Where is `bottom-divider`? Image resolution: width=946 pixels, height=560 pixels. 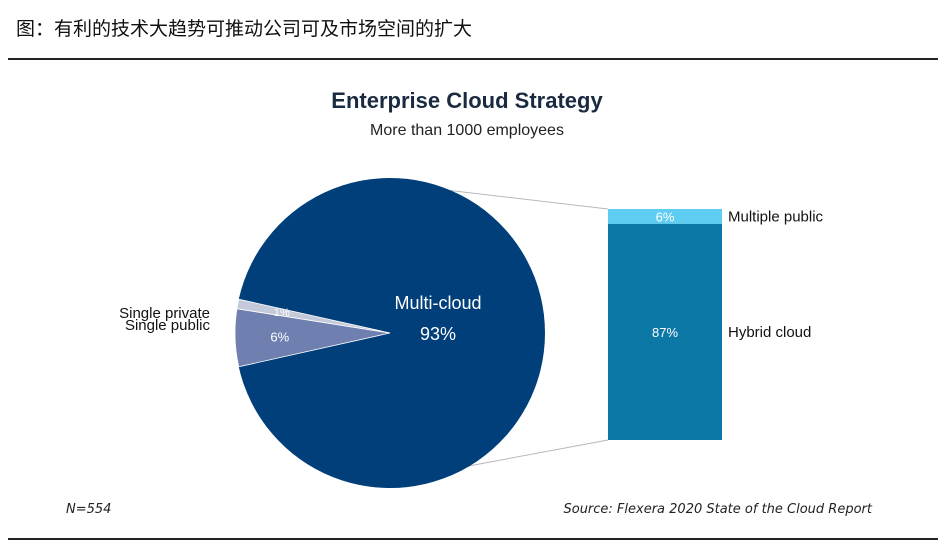
bottom-divider is located at coordinates (473, 539).